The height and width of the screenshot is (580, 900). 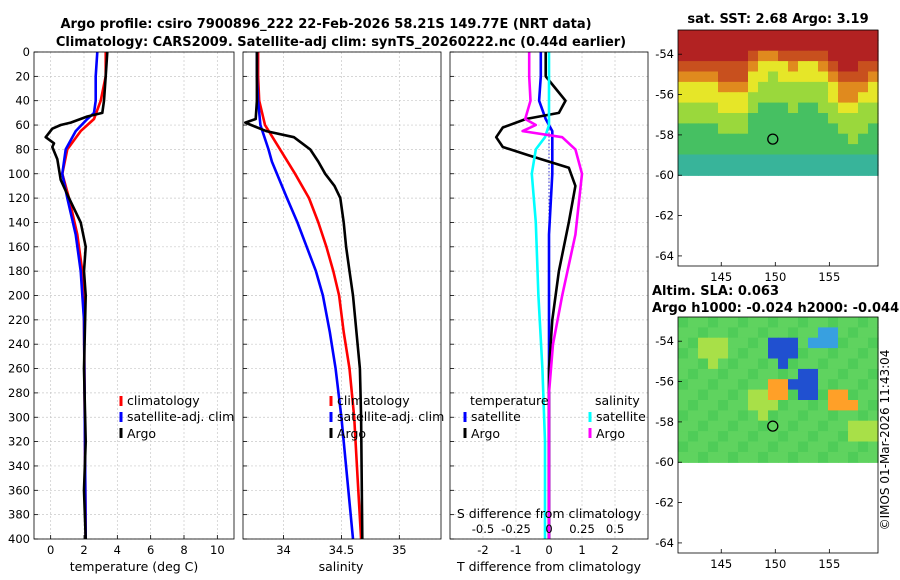 What do you see at coordinates (399, 550) in the screenshot?
I see `x-tick-label: 35` at bounding box center [399, 550].